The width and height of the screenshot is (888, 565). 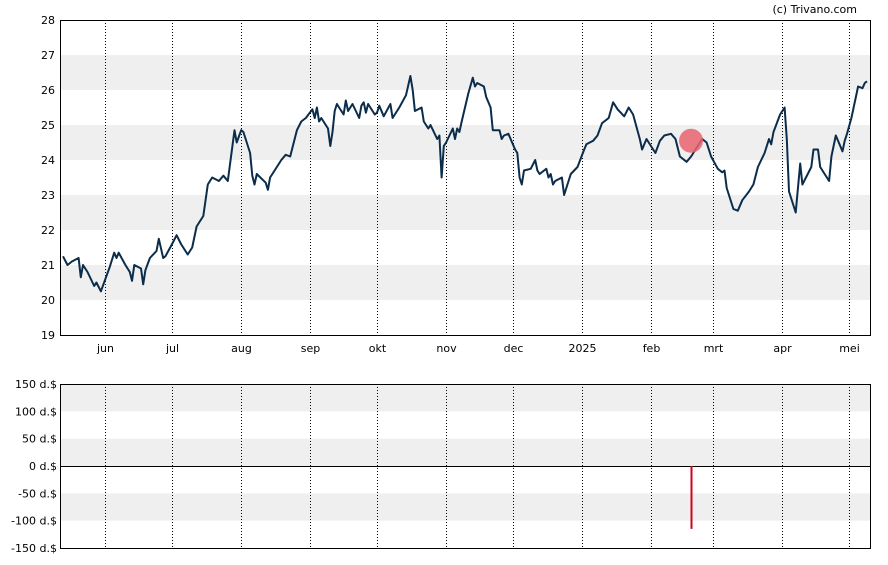 What do you see at coordinates (48, 20) in the screenshot?
I see `y-tick-label: 28` at bounding box center [48, 20].